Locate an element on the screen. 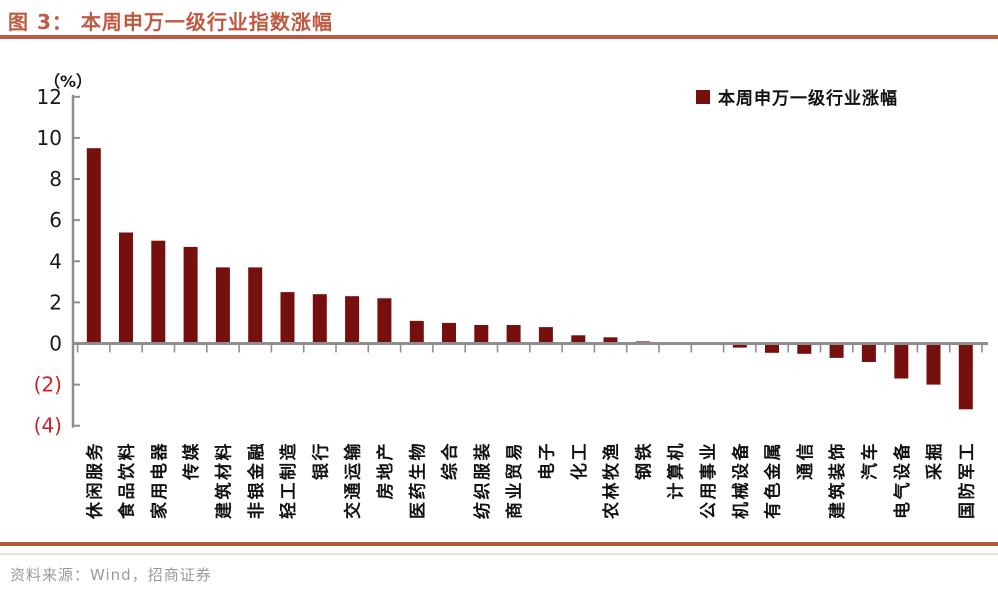 The width and height of the screenshot is (998, 596). x-category-label: 家用电器 is located at coordinates (159, 480).